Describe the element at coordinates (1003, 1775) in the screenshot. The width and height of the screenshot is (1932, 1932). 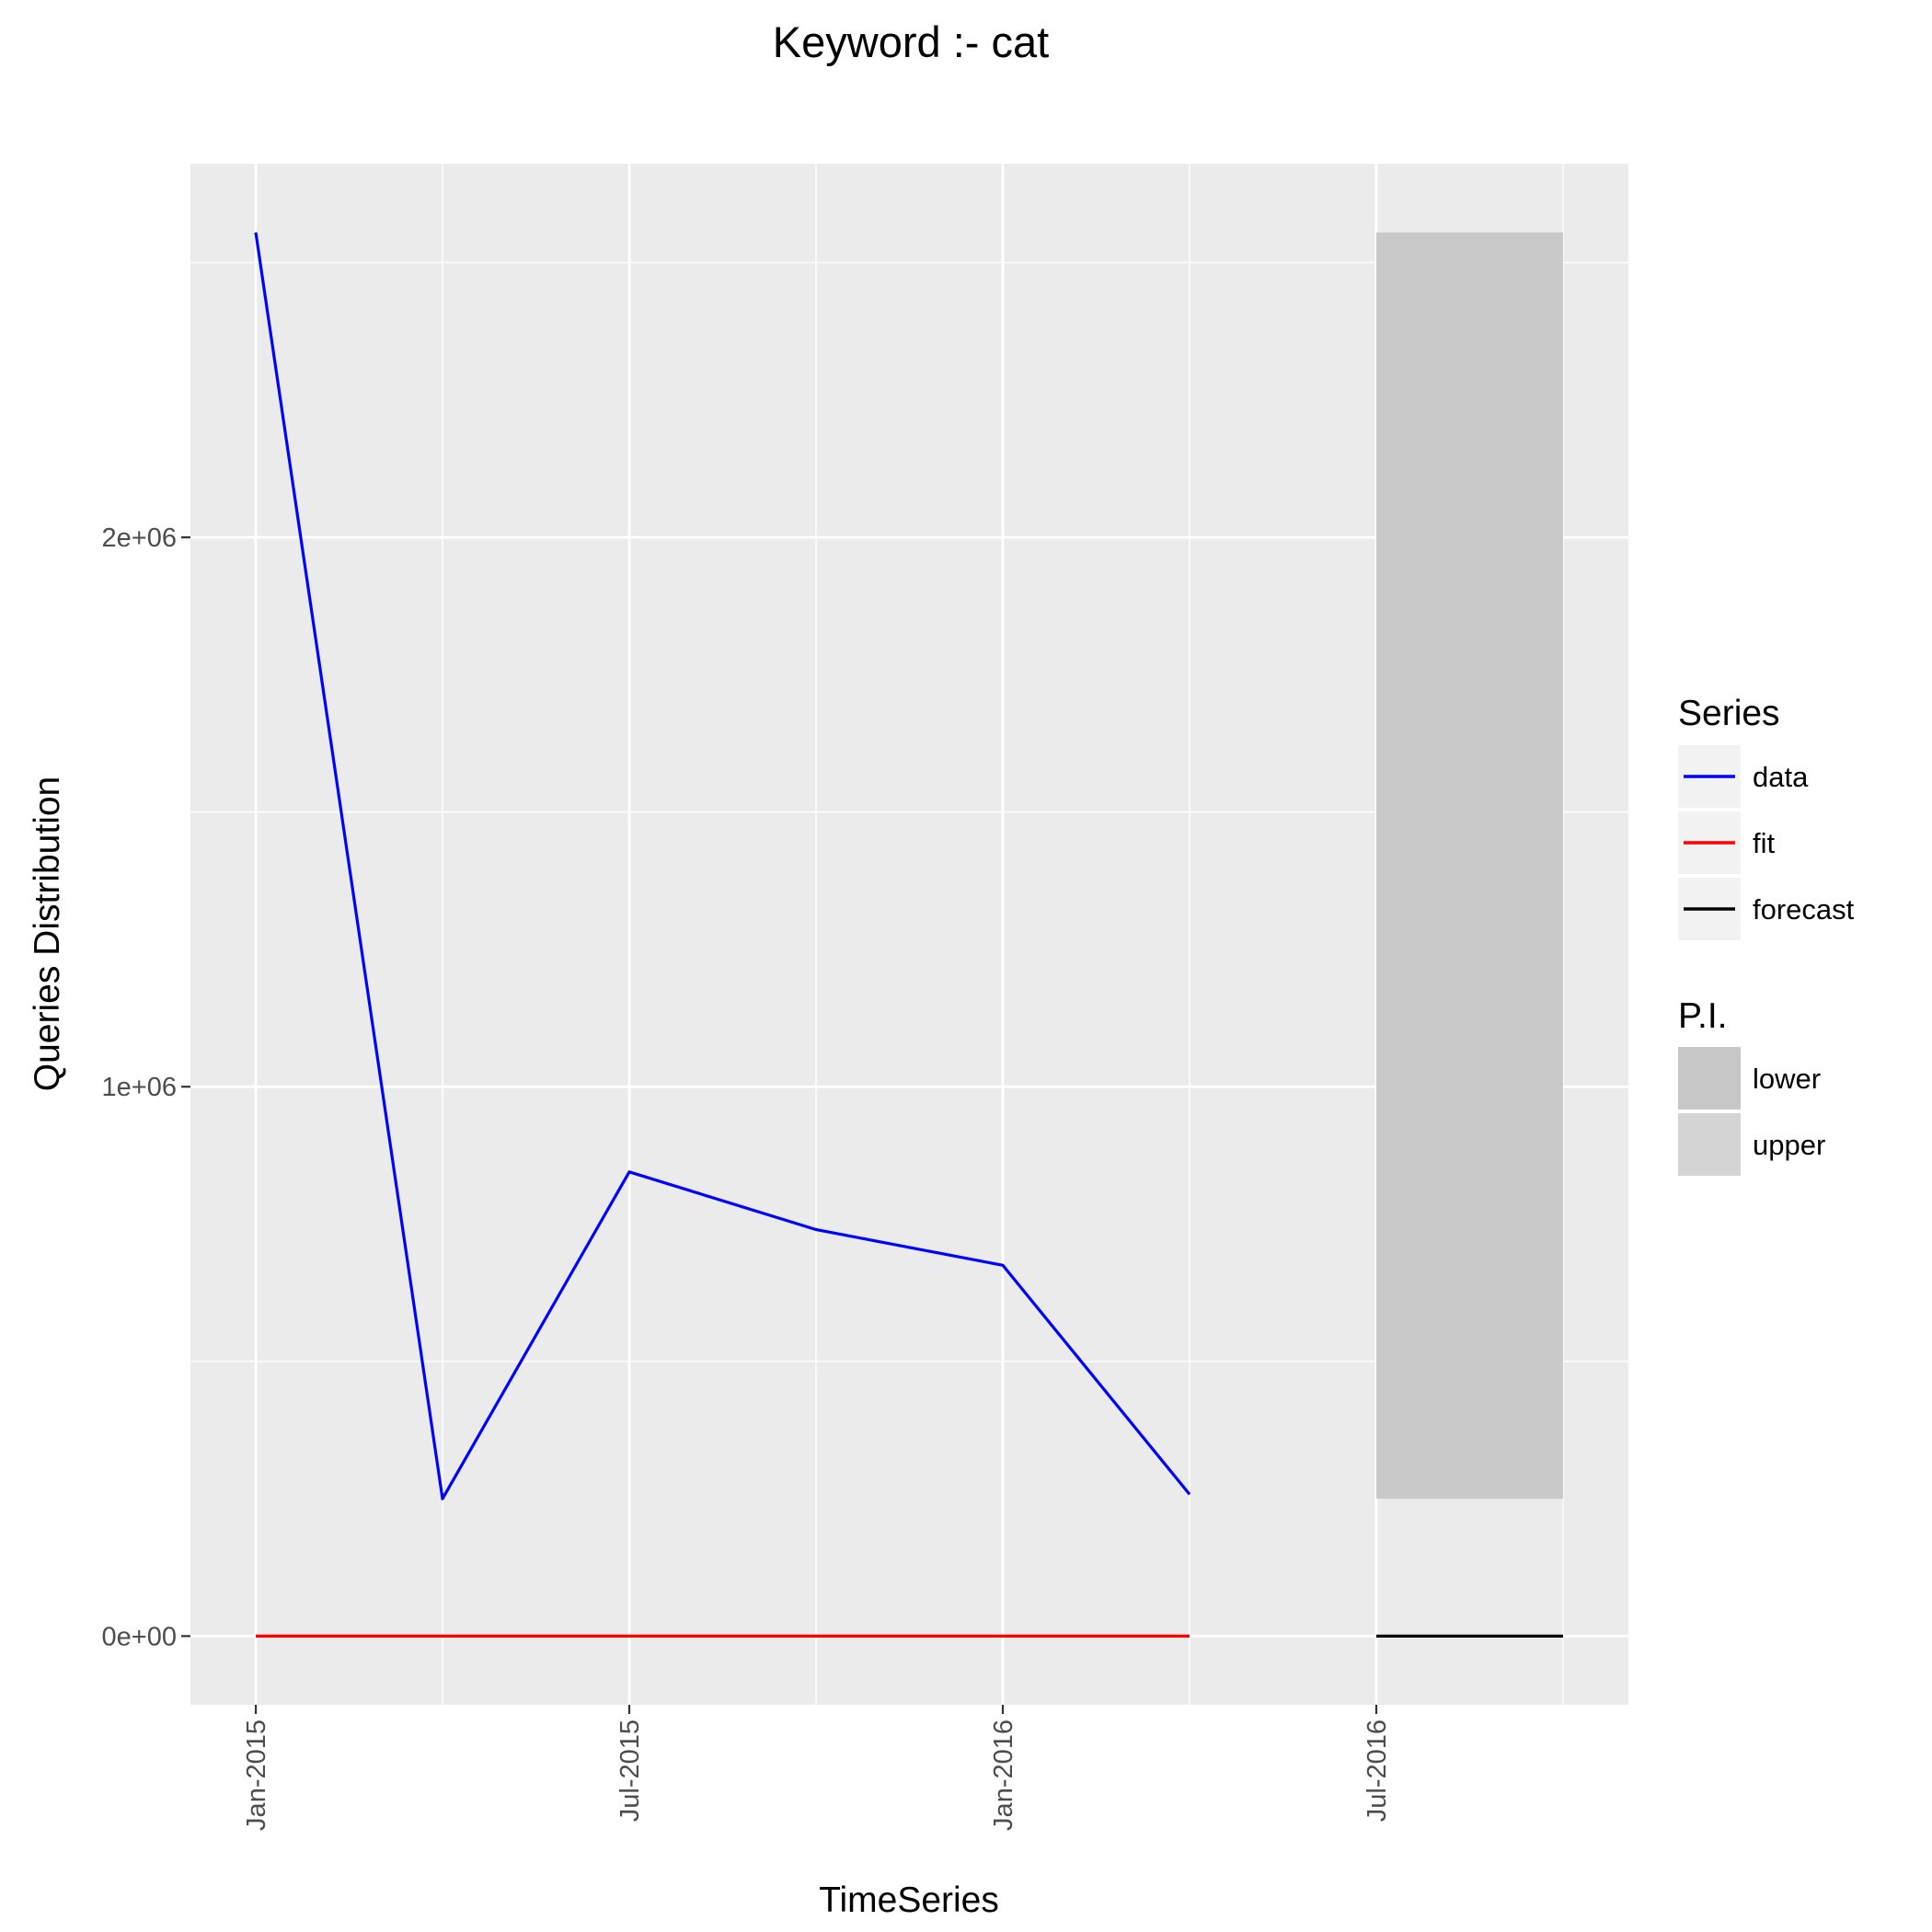
I see `x-tick-label: Jan-2016` at that location.